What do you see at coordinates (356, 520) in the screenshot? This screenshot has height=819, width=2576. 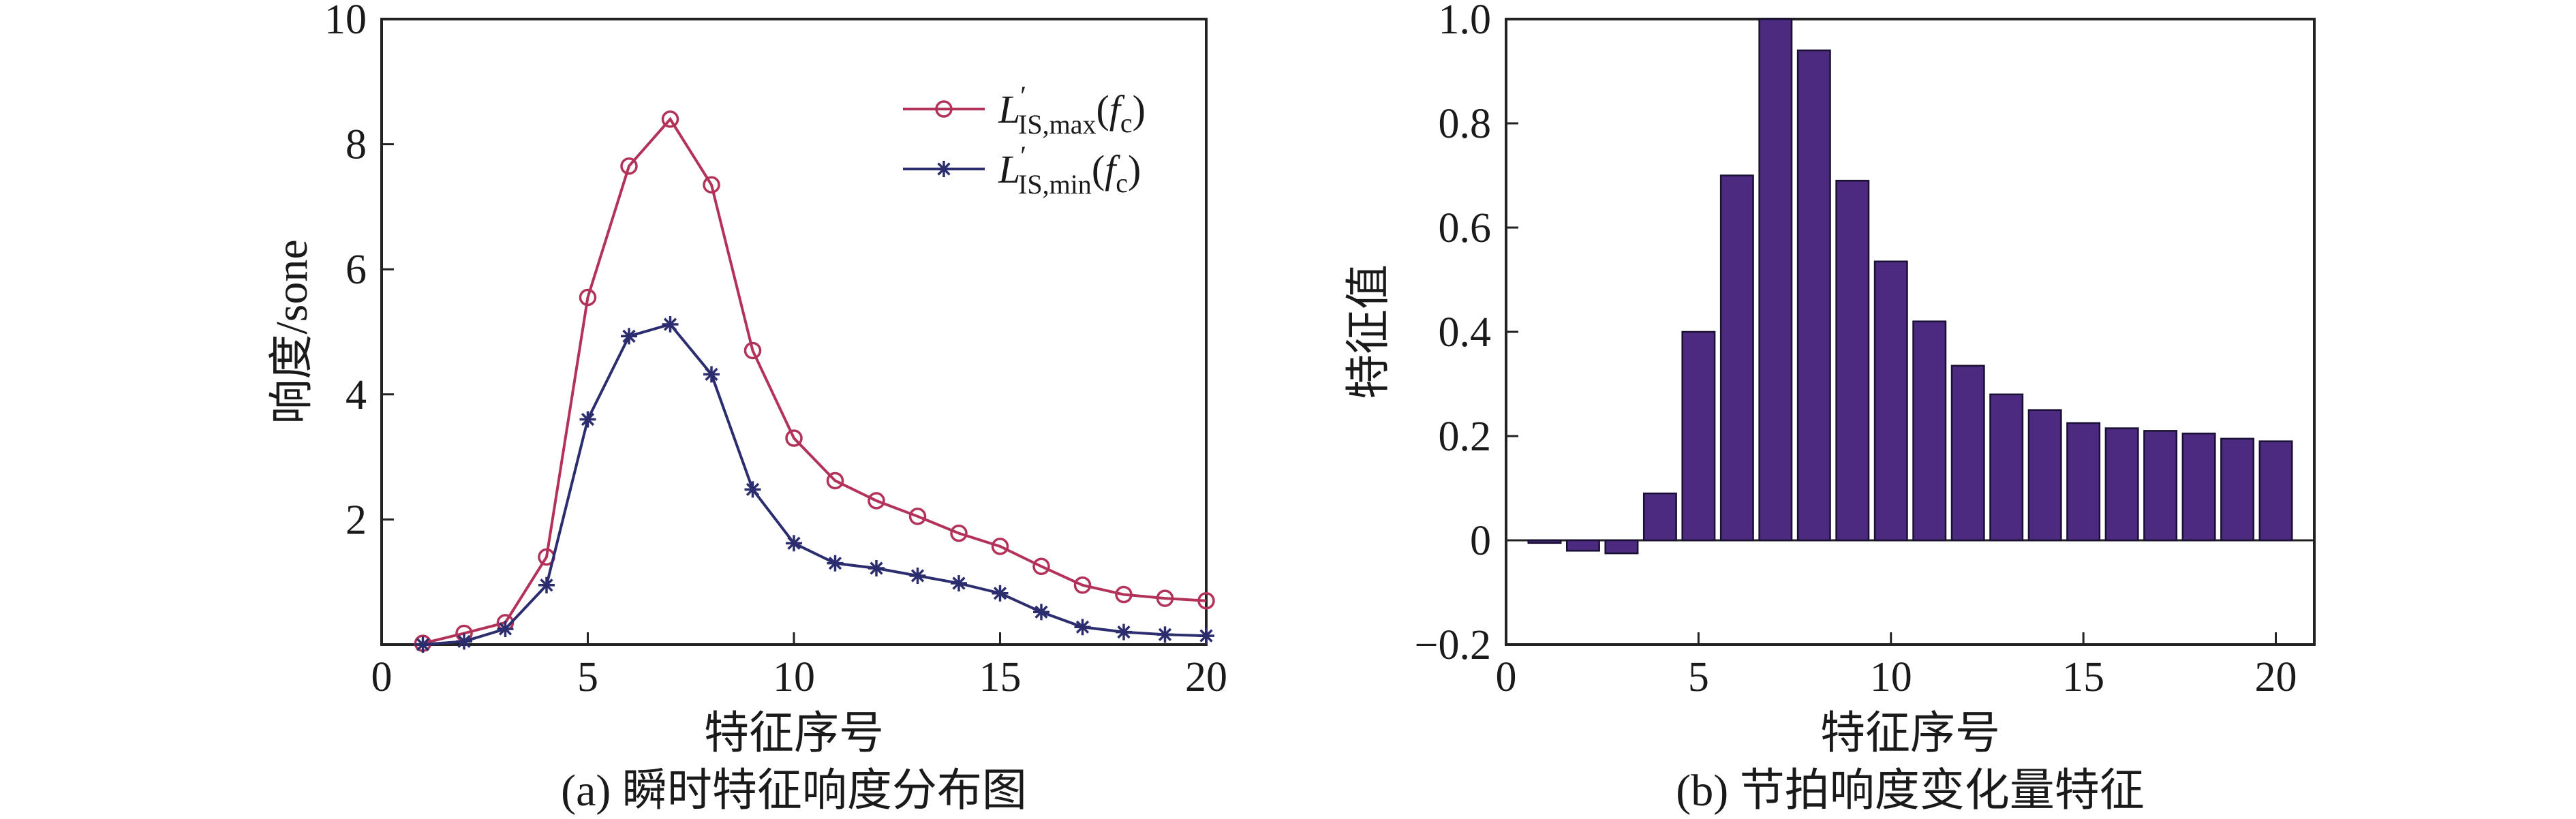 I see `a-y-tick-label: 2` at bounding box center [356, 520].